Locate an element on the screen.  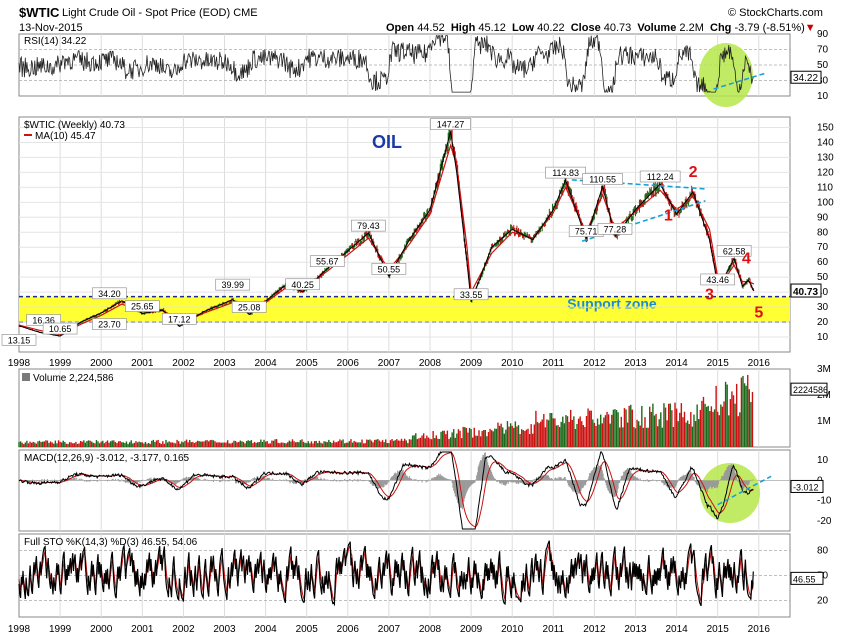
volume-panel-title: Volume 2,224,586 is located at coordinates (73, 378).